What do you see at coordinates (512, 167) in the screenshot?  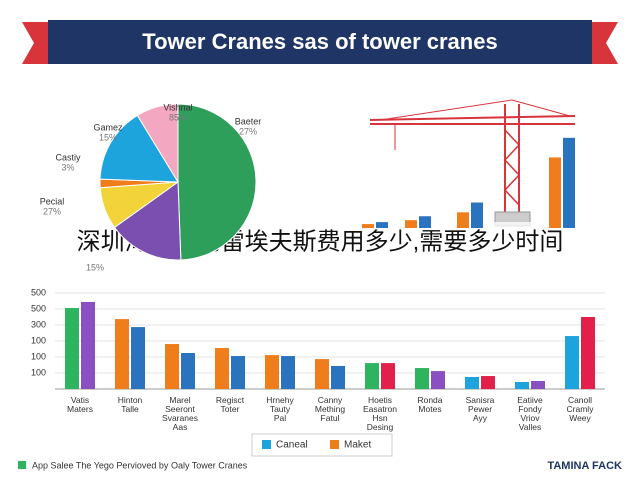 I see `crane-lattice` at bounding box center [512, 167].